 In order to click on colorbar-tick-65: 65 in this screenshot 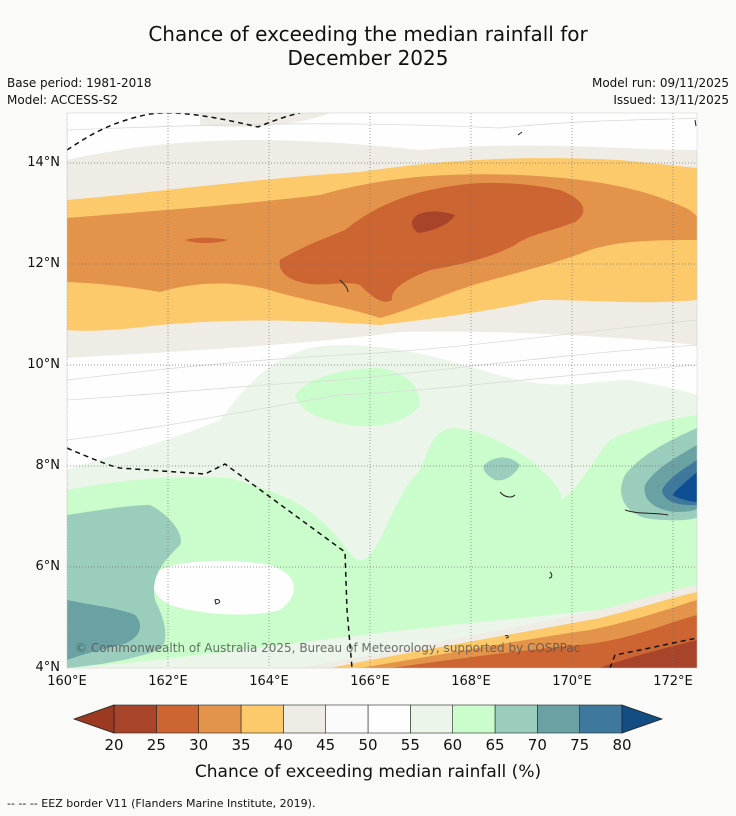, I will do `click(495, 745)`.